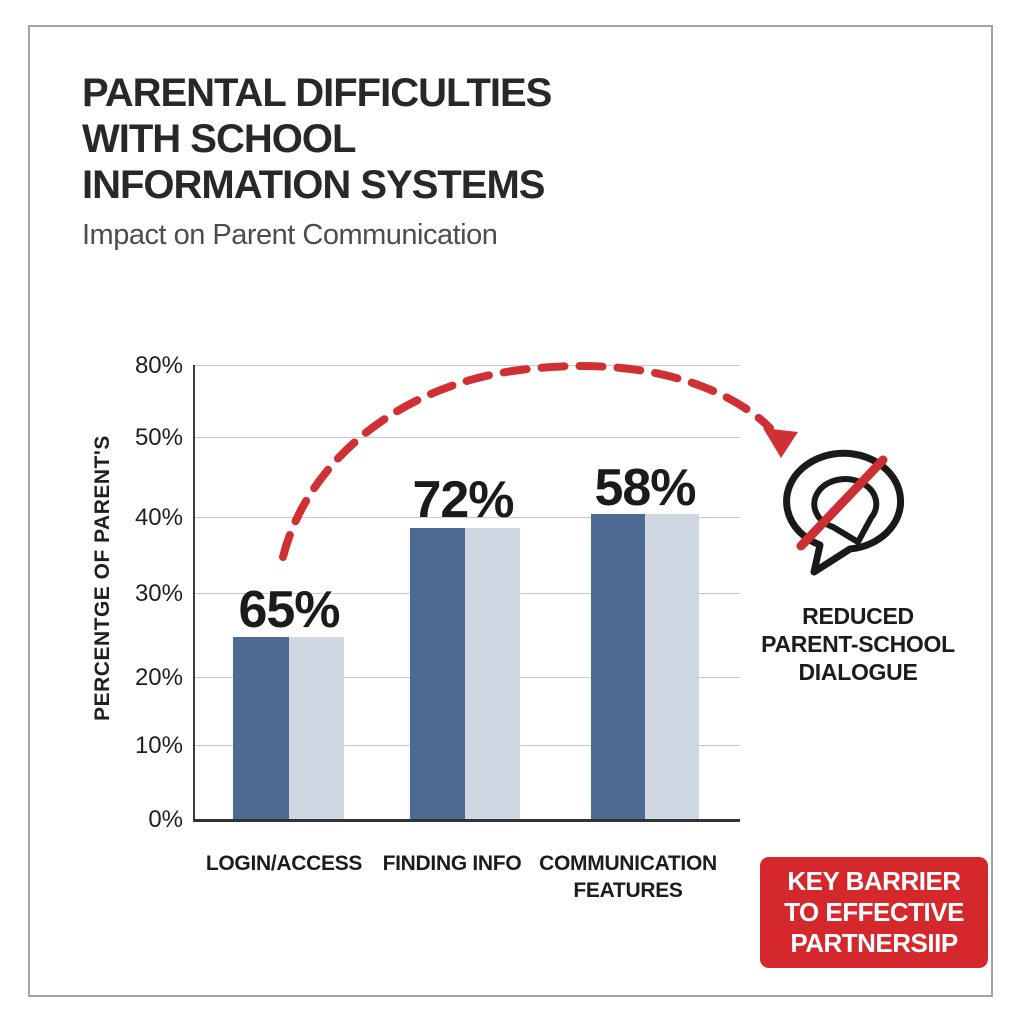  What do you see at coordinates (437, 673) in the screenshot?
I see `bar-finding-info-dark` at bounding box center [437, 673].